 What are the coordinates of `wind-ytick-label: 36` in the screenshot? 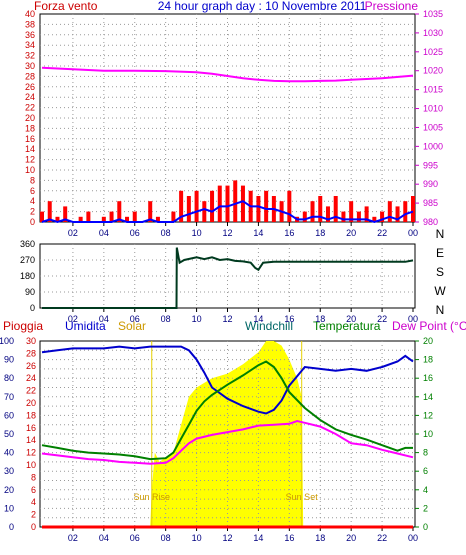 It's located at (30, 35).